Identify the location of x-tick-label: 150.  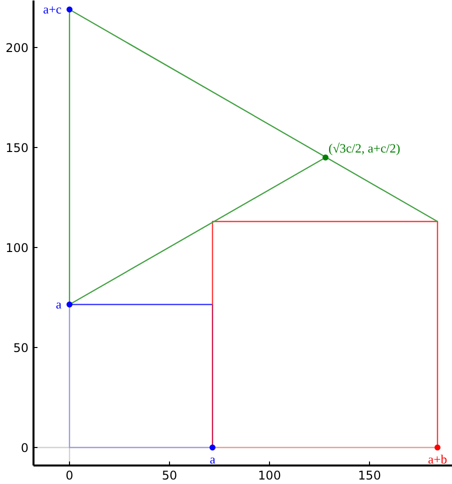
(369, 475).